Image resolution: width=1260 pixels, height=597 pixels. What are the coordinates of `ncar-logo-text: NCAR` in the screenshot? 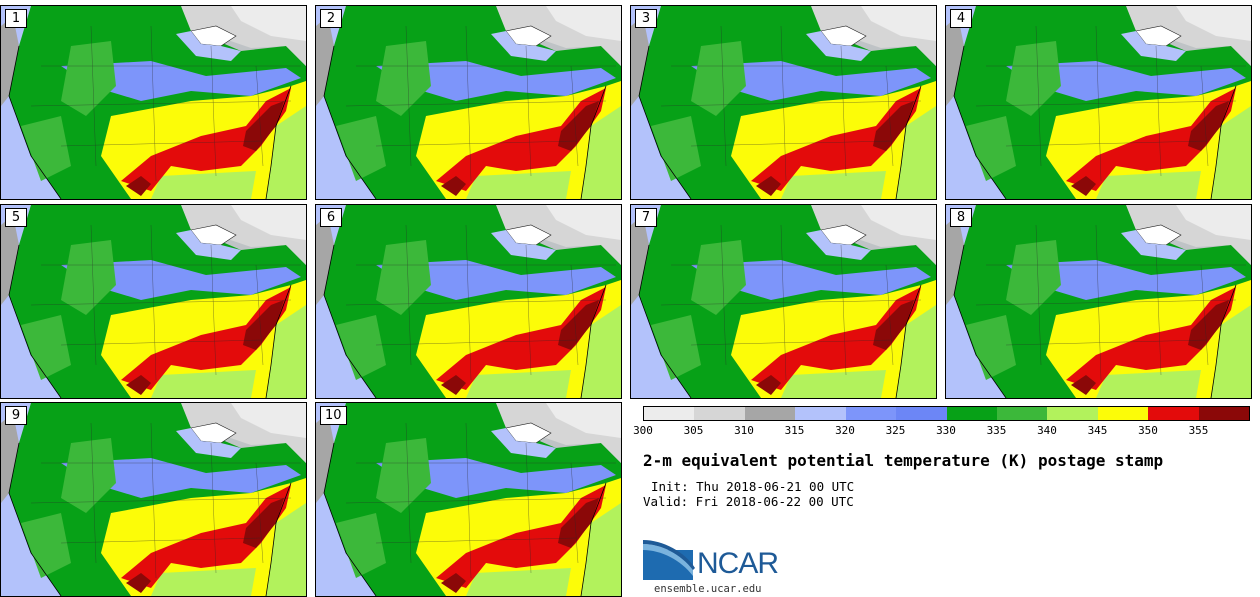 It's located at (738, 563).